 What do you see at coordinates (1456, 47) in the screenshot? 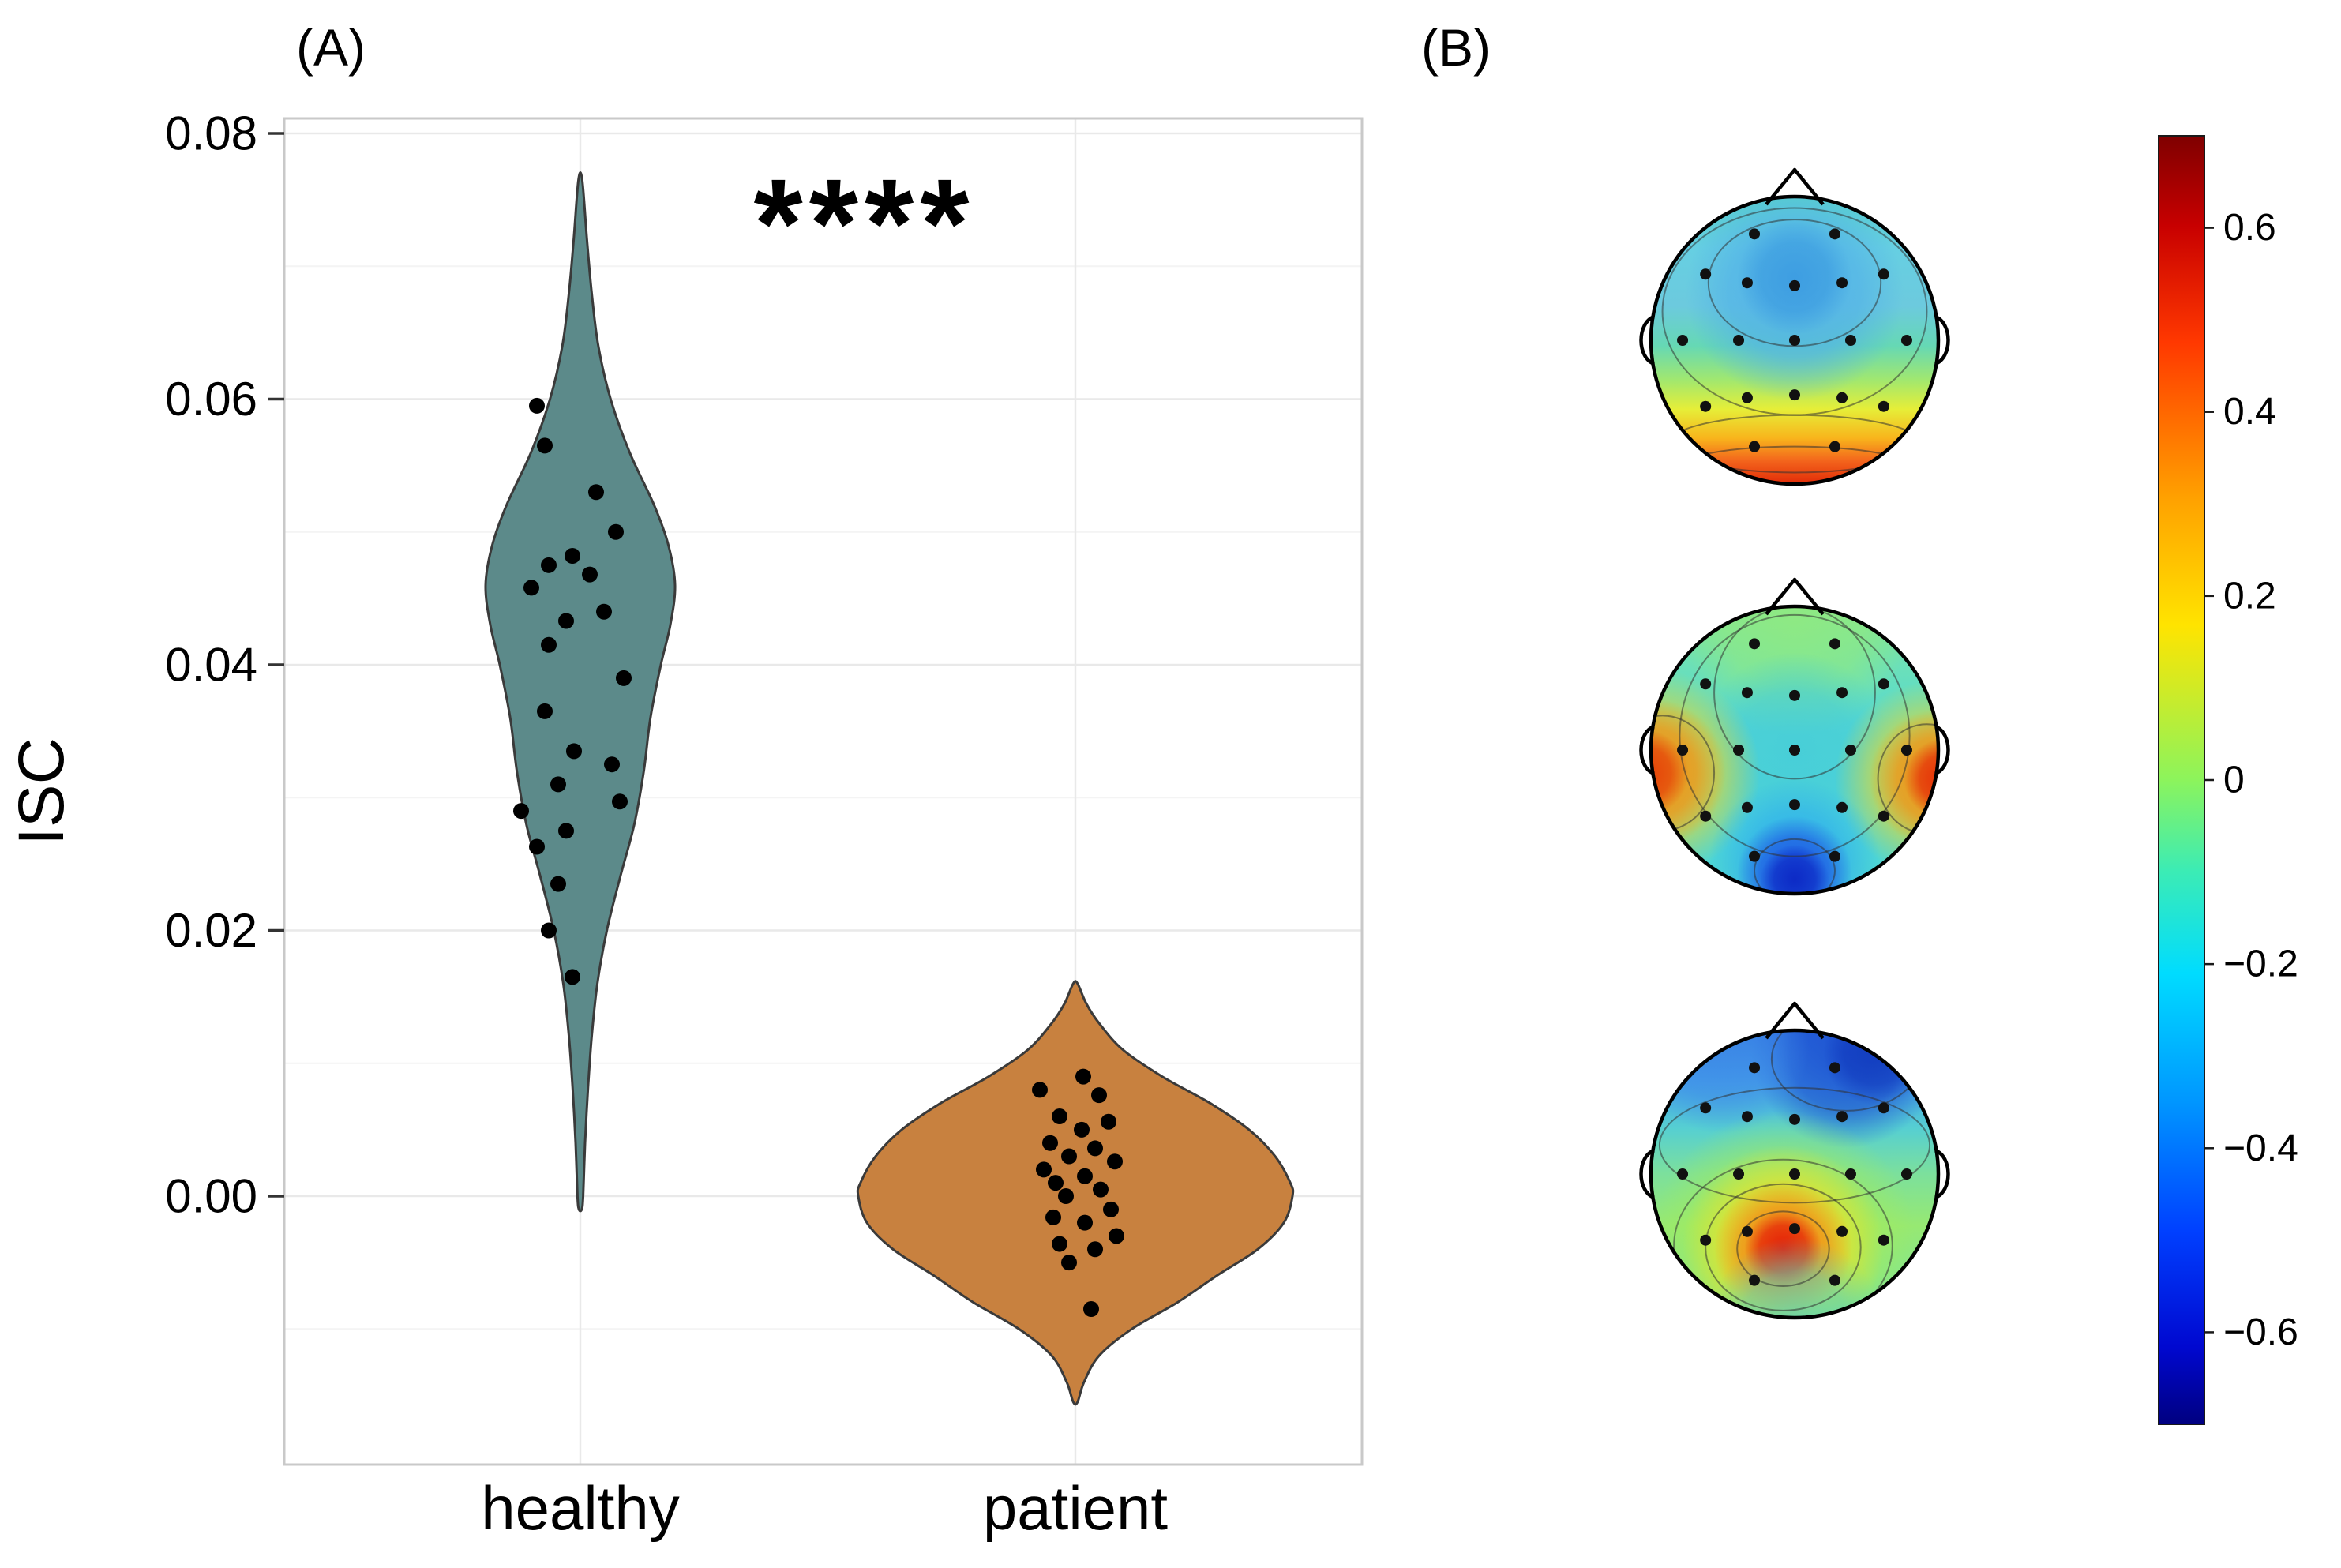
I see `panel-b-label: (B)` at bounding box center [1456, 47].